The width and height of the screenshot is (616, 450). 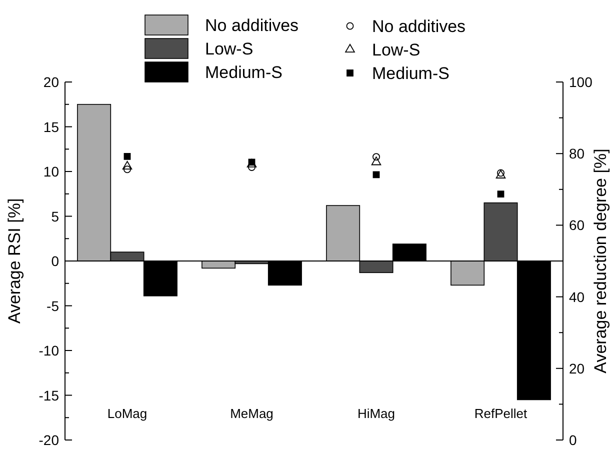 I want to click on y2-tick-label: 40, so click(x=577, y=296).